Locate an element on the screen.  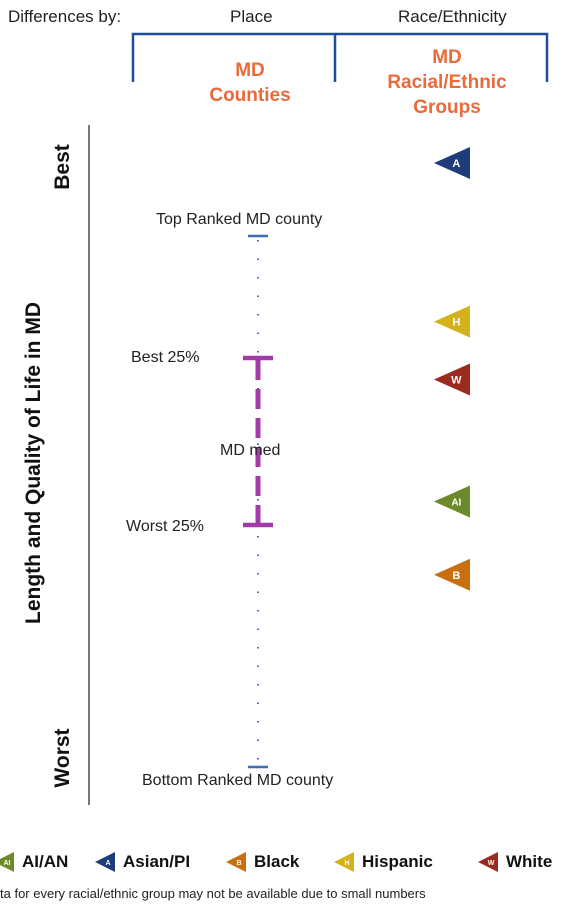
bottom-county-label: Bottom Ranked MD county is located at coordinates (238, 780).